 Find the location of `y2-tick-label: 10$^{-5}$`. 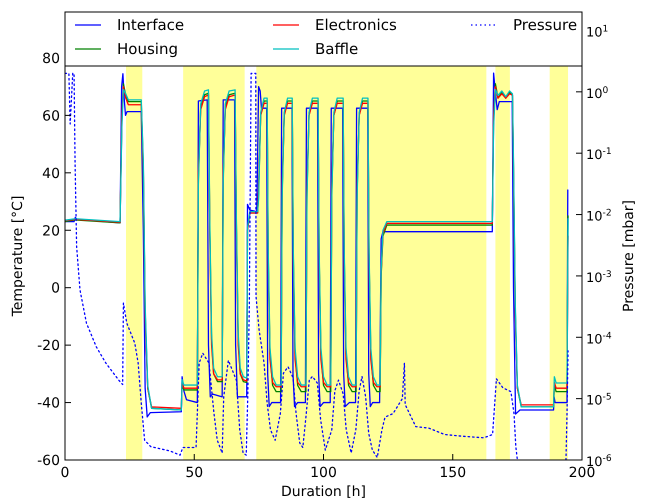

y2-tick-label: 10$^{-5}$ is located at coordinates (599, 400).